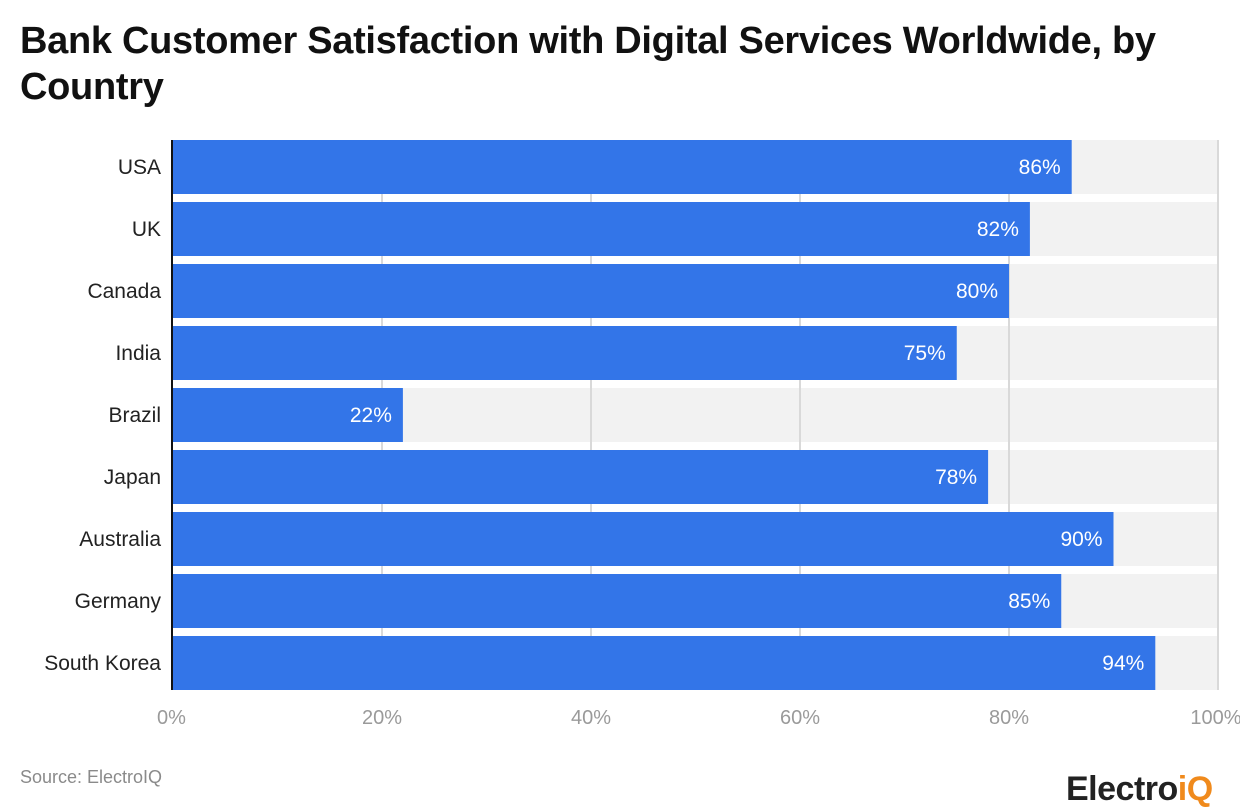 This screenshot has height=812, width=1240. Describe the element at coordinates (1029, 601) in the screenshot. I see `data-label: 85%` at that location.